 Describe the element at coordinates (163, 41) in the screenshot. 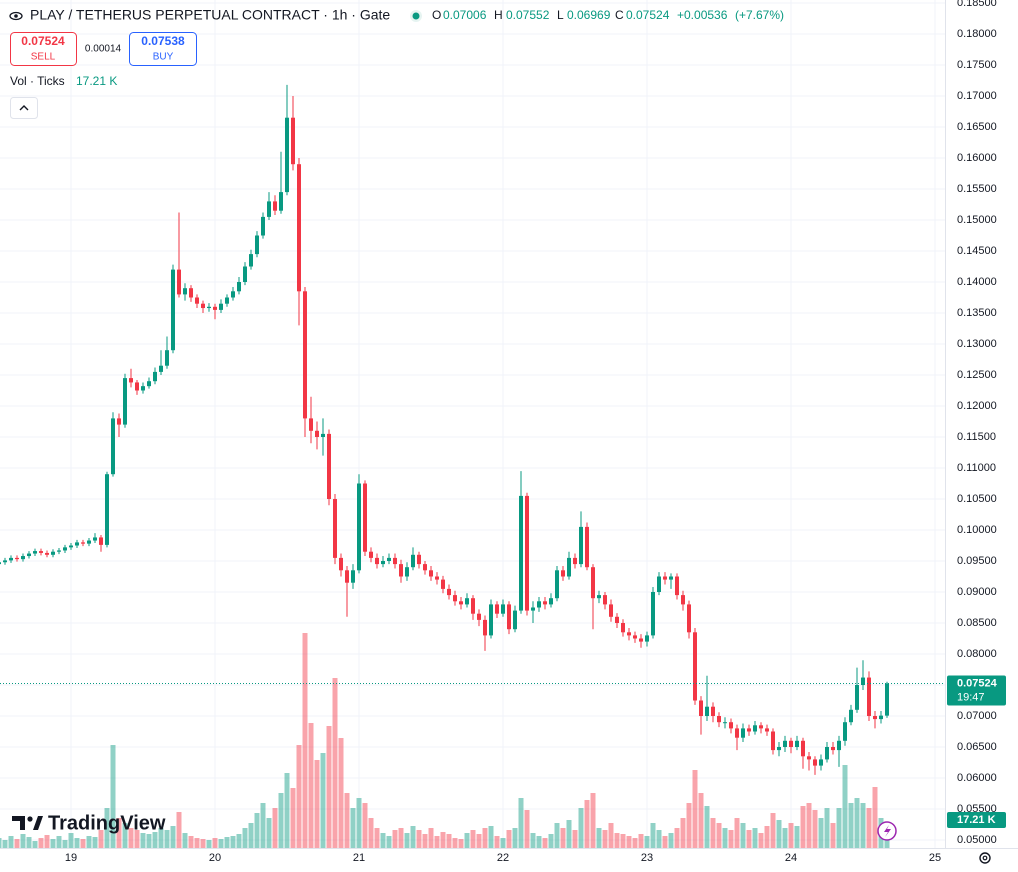

I see `buy-price: 0.07538` at that location.